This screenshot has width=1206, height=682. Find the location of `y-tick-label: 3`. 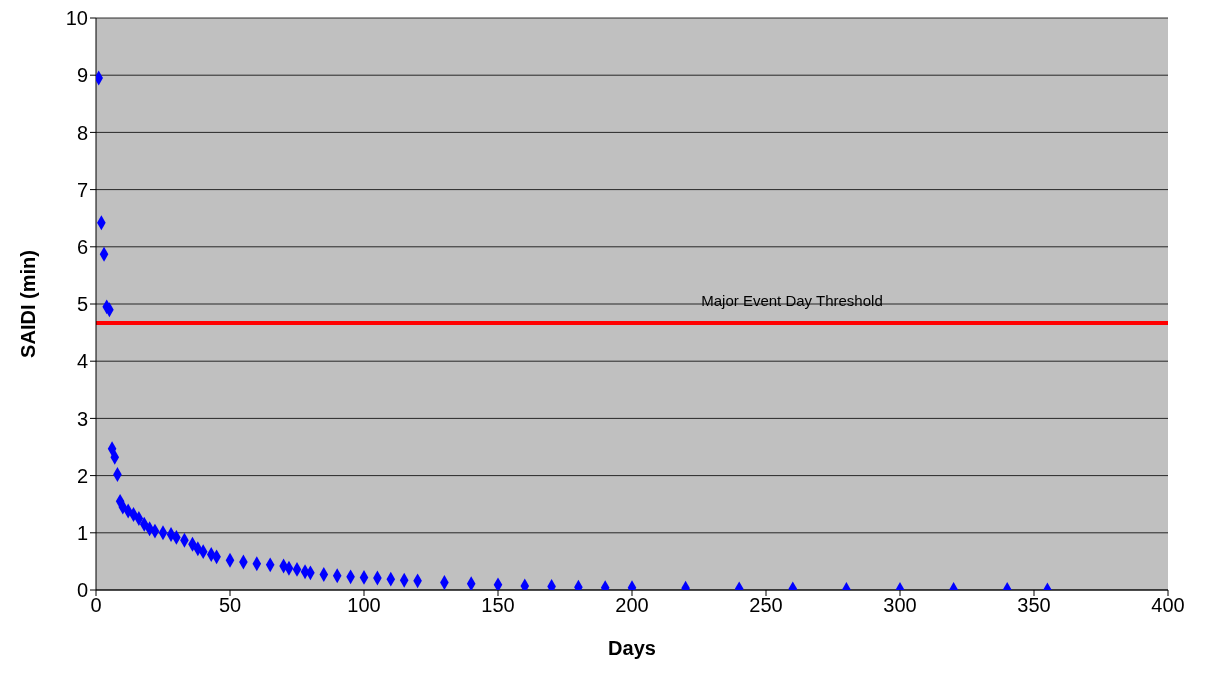

y-tick-label: 3 is located at coordinates (82, 418).